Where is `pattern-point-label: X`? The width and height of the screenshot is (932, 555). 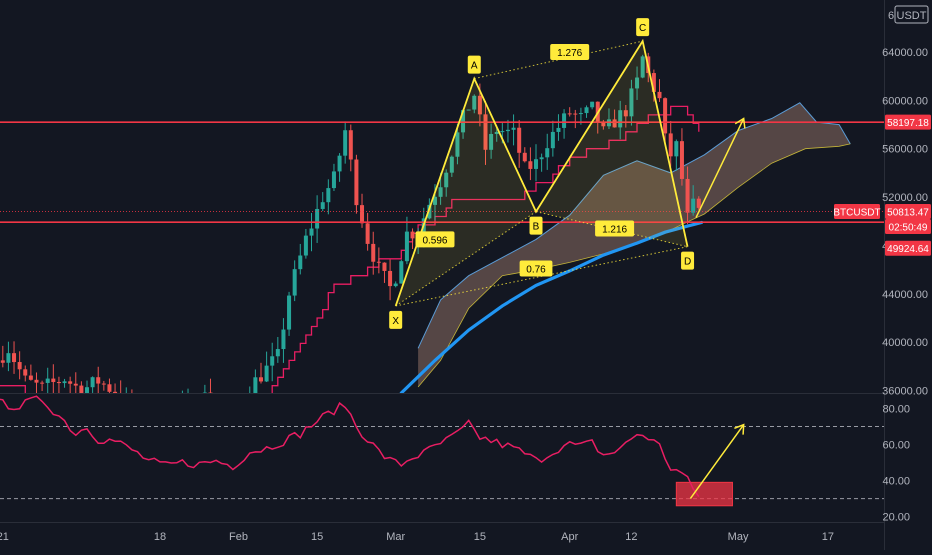 pattern-point-label: X is located at coordinates (395, 321).